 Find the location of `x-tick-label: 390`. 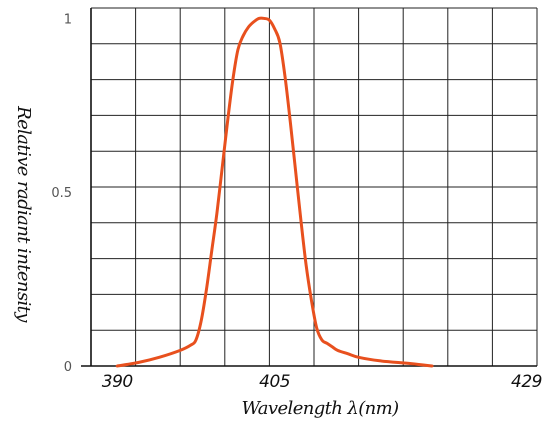

x-tick-label: 390 is located at coordinates (117, 382).